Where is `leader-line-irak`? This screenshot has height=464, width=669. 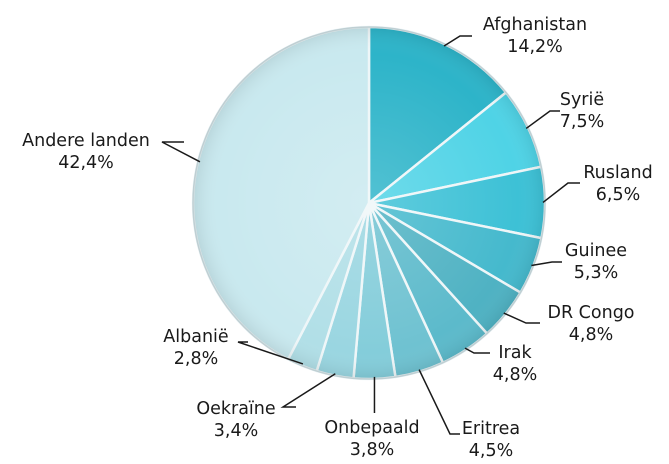
leader-line-irak is located at coordinates (477, 350).